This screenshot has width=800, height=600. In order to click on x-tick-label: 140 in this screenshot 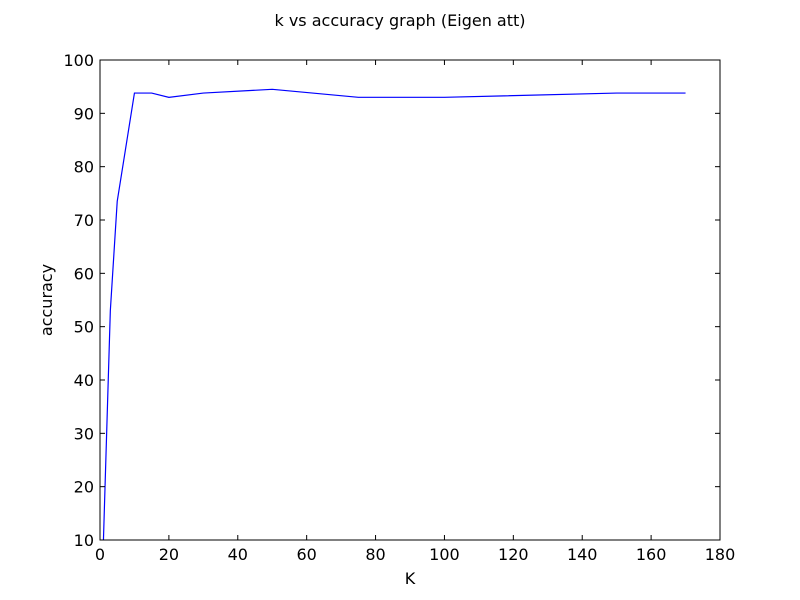, I will do `click(582, 554)`.